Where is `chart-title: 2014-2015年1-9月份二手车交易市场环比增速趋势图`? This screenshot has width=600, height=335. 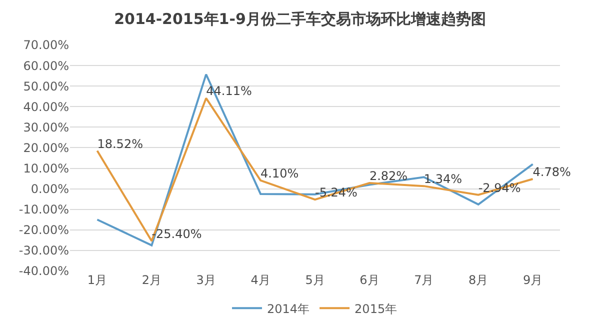
chart-title: 2014-2015年1-9月份二手车交易市场环比增速趋势图 is located at coordinates (300, 19).